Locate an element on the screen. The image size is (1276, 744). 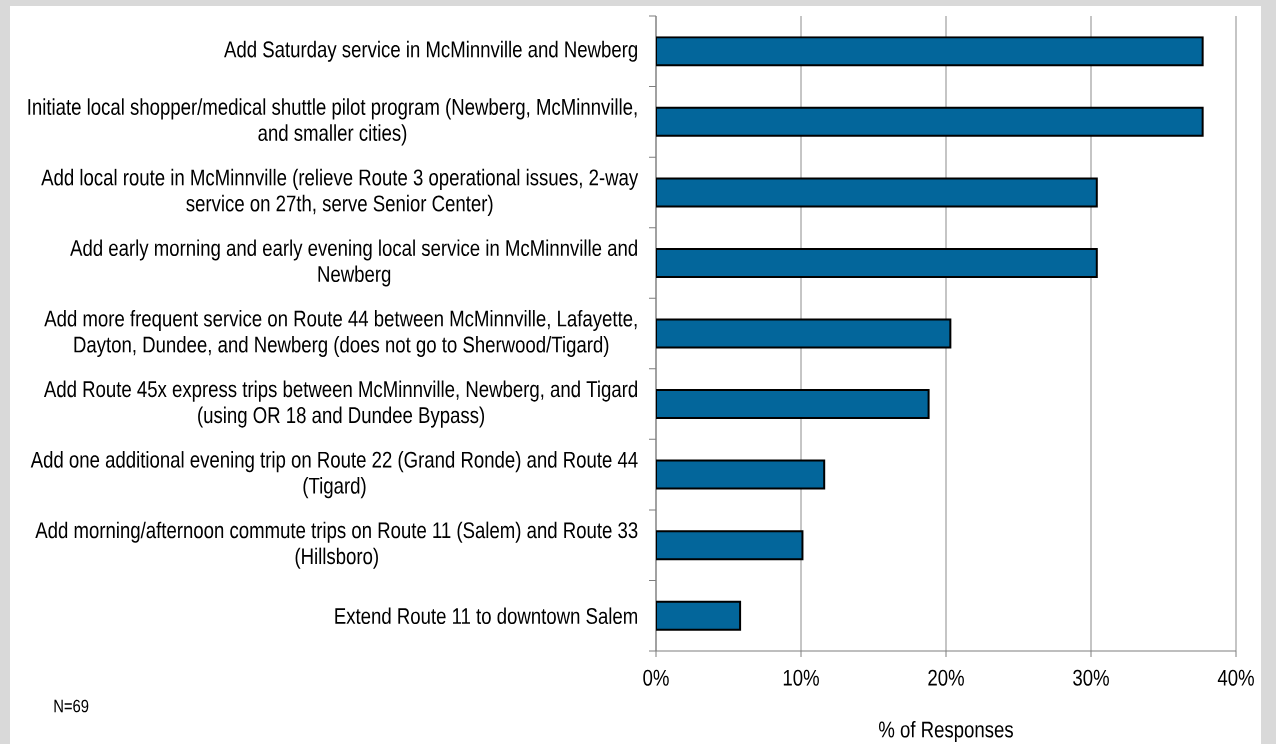
x-tick-label: 40% is located at coordinates (1235, 677).